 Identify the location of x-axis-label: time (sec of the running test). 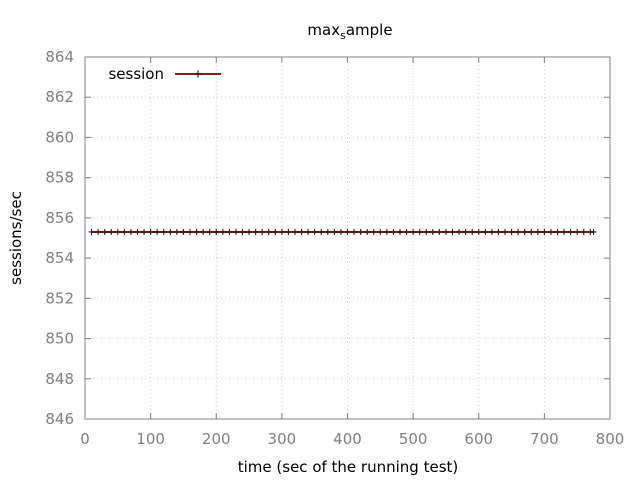
(348, 467).